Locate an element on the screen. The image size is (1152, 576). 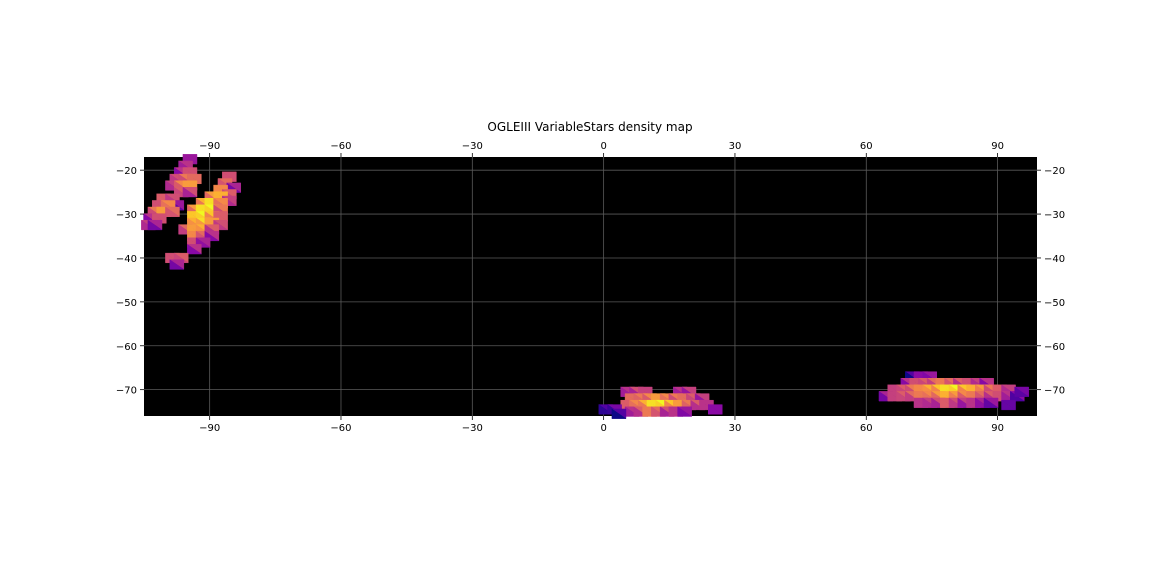
y-tick-label-right: −60 is located at coordinates (1054, 347).